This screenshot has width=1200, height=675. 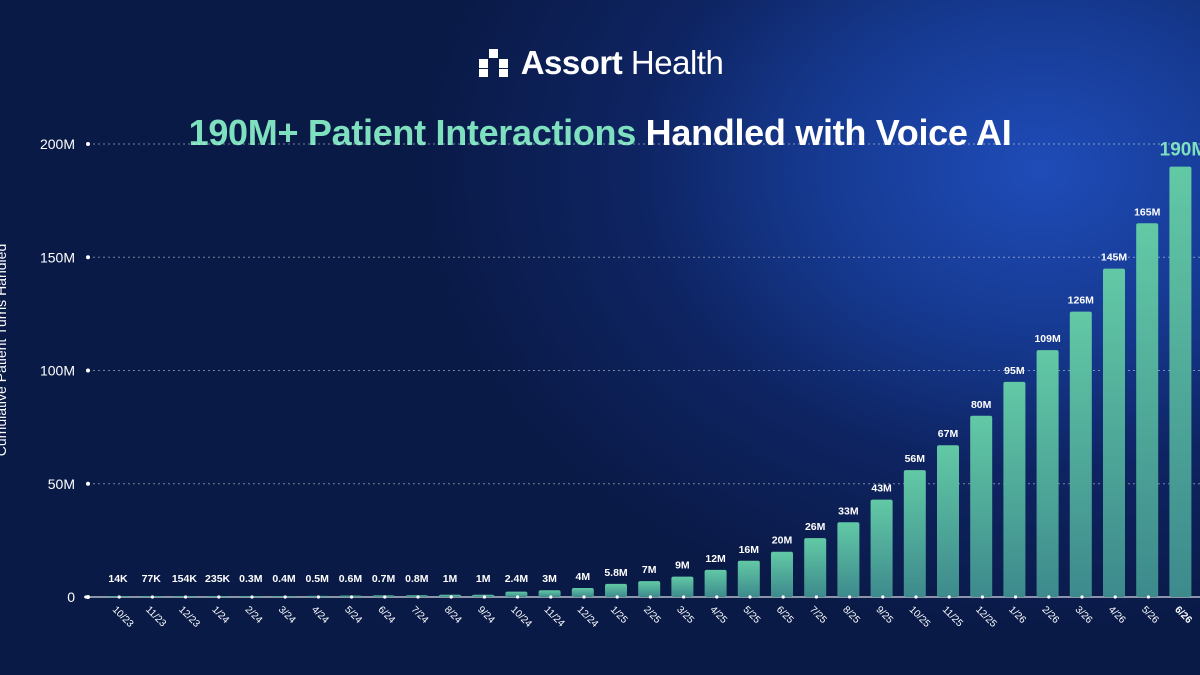 What do you see at coordinates (412, 132) in the screenshot?
I see `chart-title-highlight: 190M+ Patient Interactions` at bounding box center [412, 132].